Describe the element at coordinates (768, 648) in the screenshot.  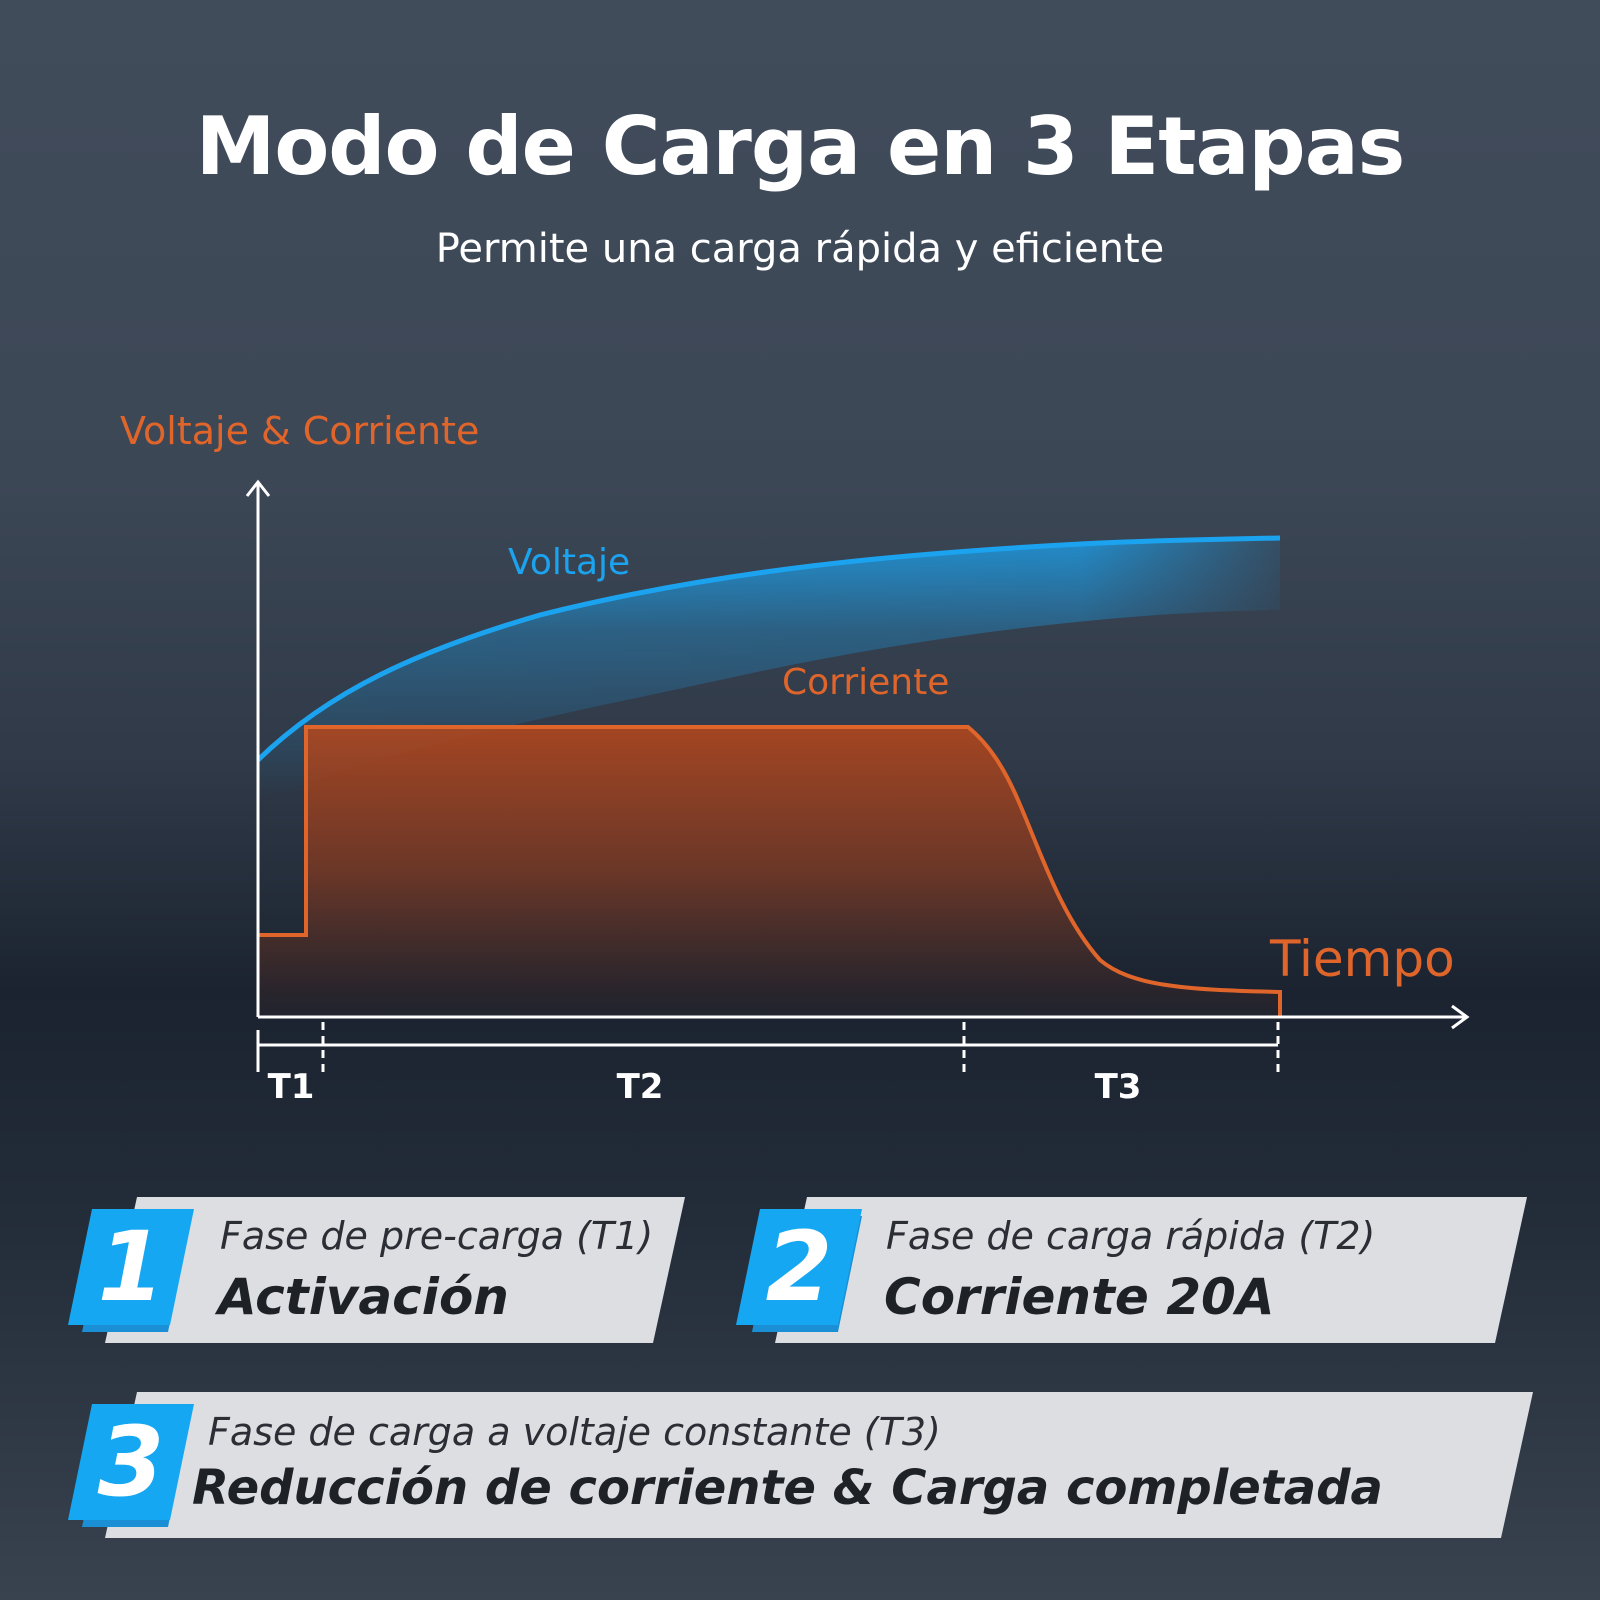
I see `voltage-curve` at that location.